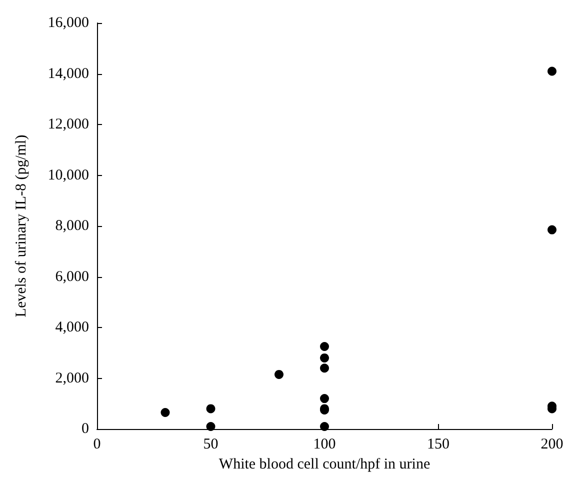  I want to click on y-tick-label: 6,000, so click(72, 276).